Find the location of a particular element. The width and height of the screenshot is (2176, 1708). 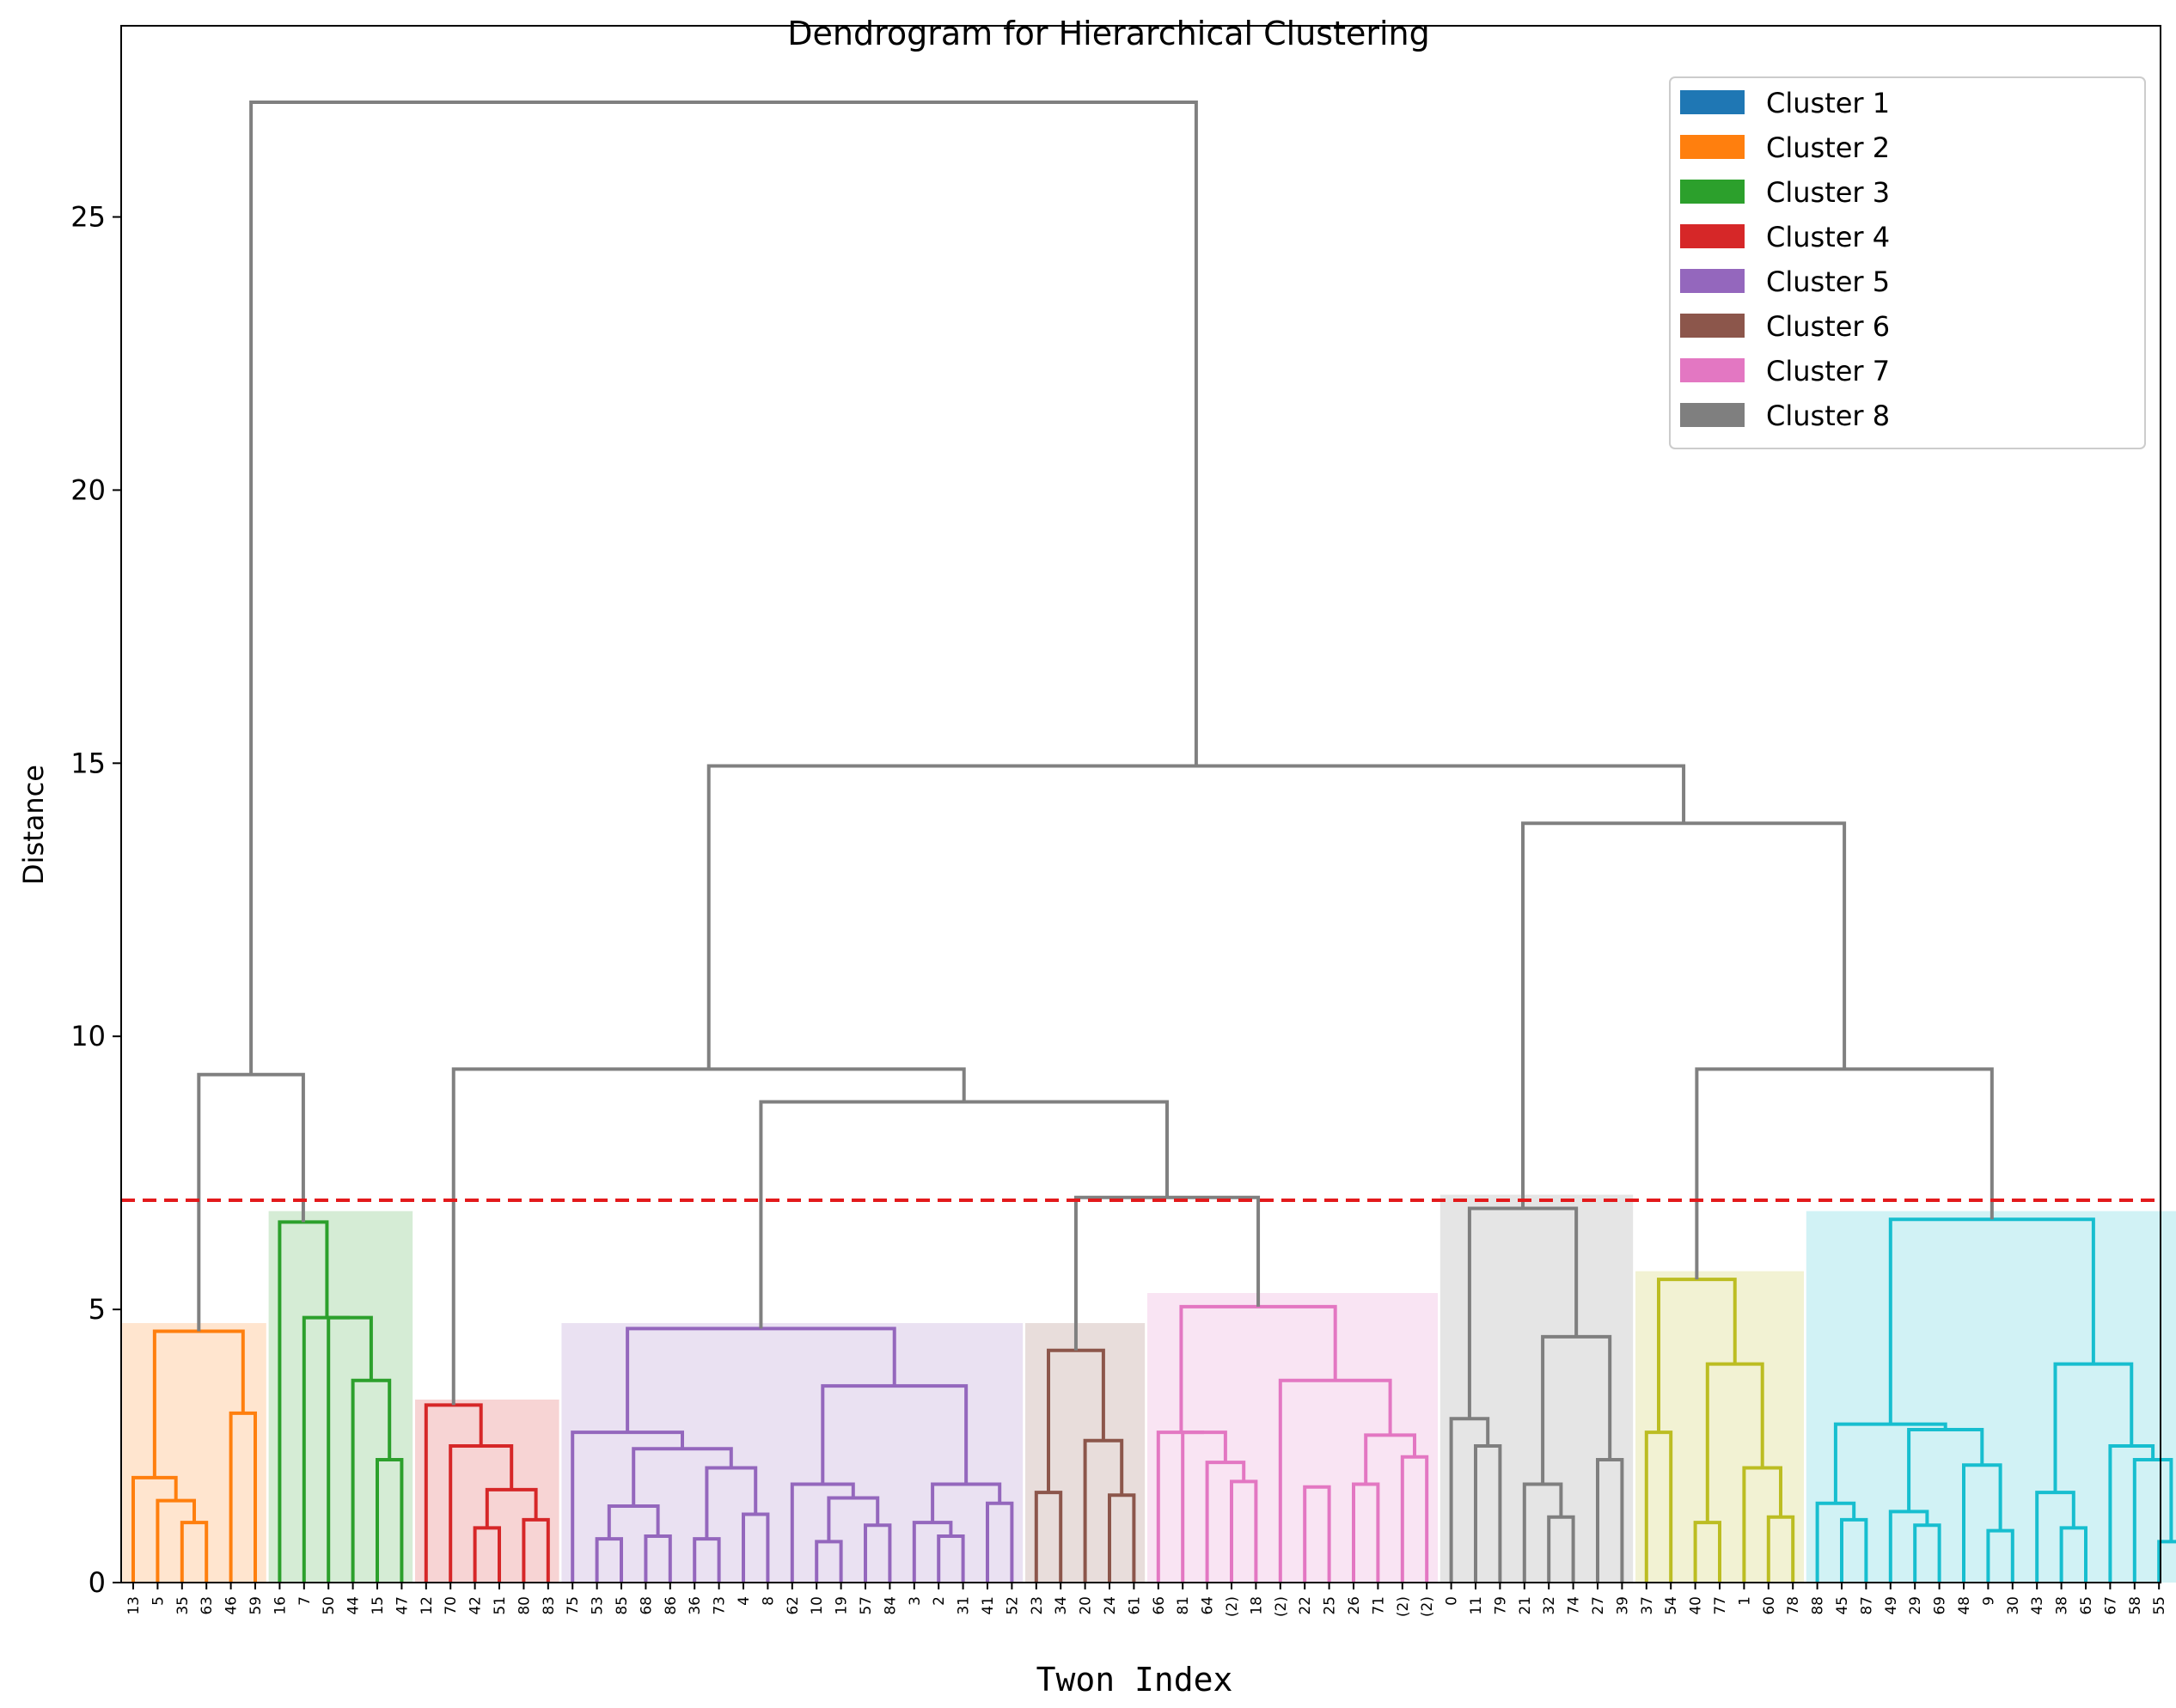

leaf-label: 12 is located at coordinates (427, 1605).